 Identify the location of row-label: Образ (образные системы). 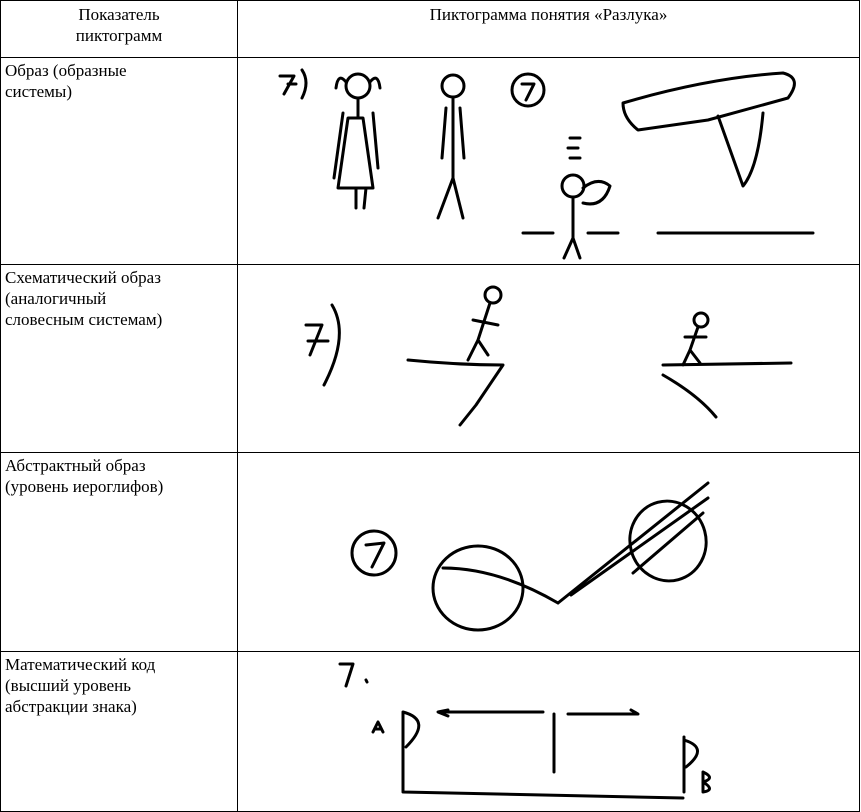
(119, 161).